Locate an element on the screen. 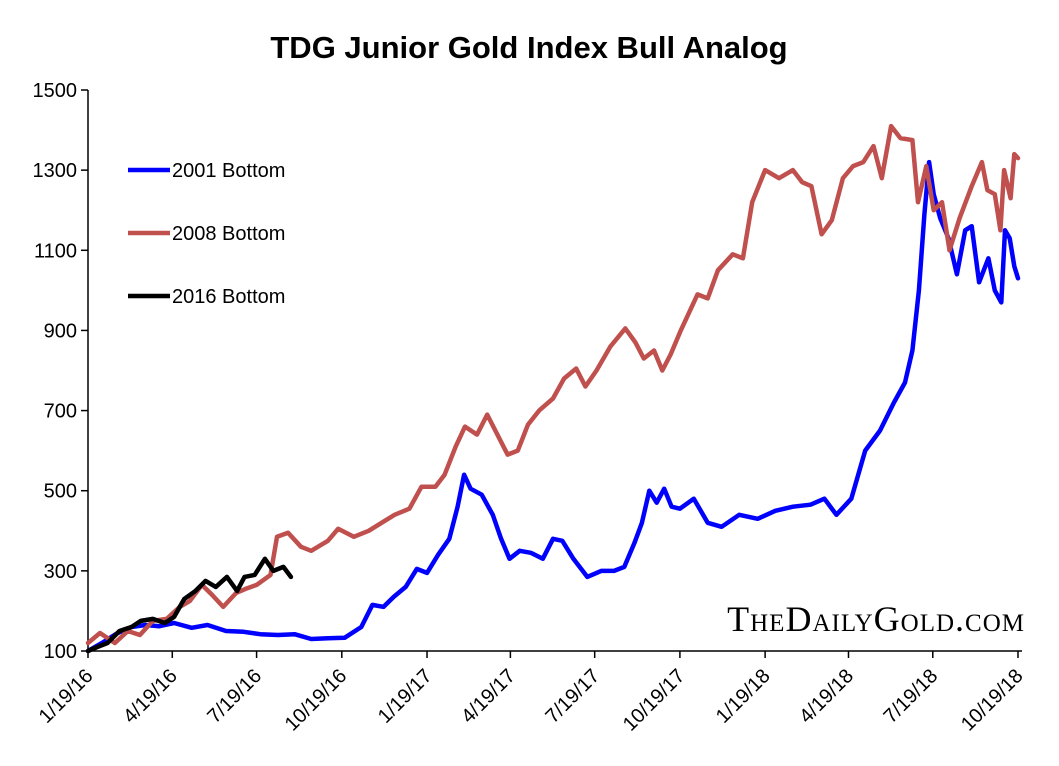 This screenshot has width=1059, height=766. y-tick-label: 900 is located at coordinates (60, 331).